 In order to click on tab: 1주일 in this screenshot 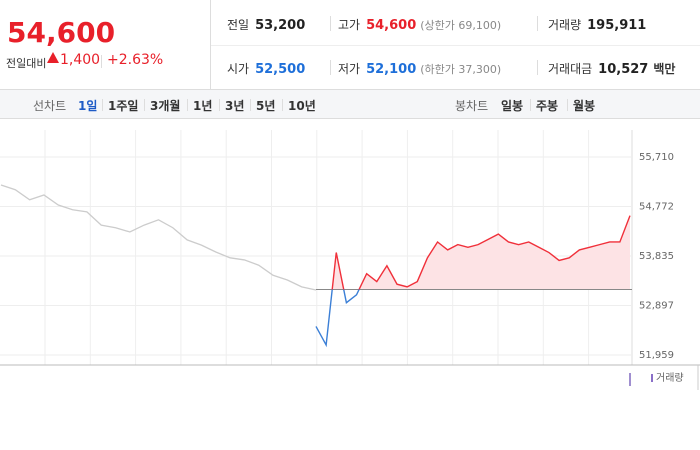, I will do `click(123, 106)`.